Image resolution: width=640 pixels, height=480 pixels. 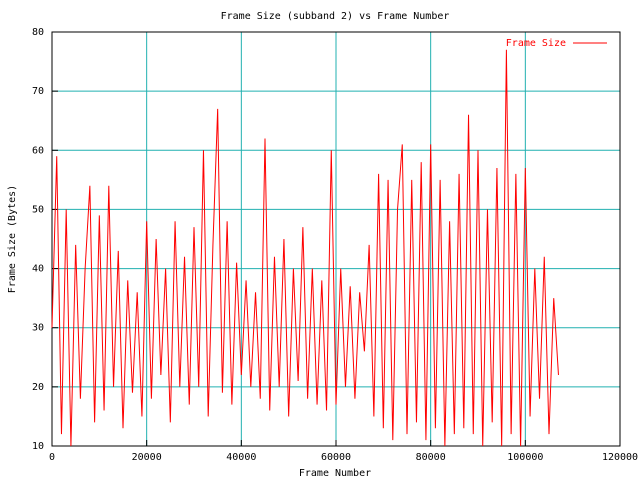 I want to click on x-tick-label: 60000, so click(x=336, y=457).